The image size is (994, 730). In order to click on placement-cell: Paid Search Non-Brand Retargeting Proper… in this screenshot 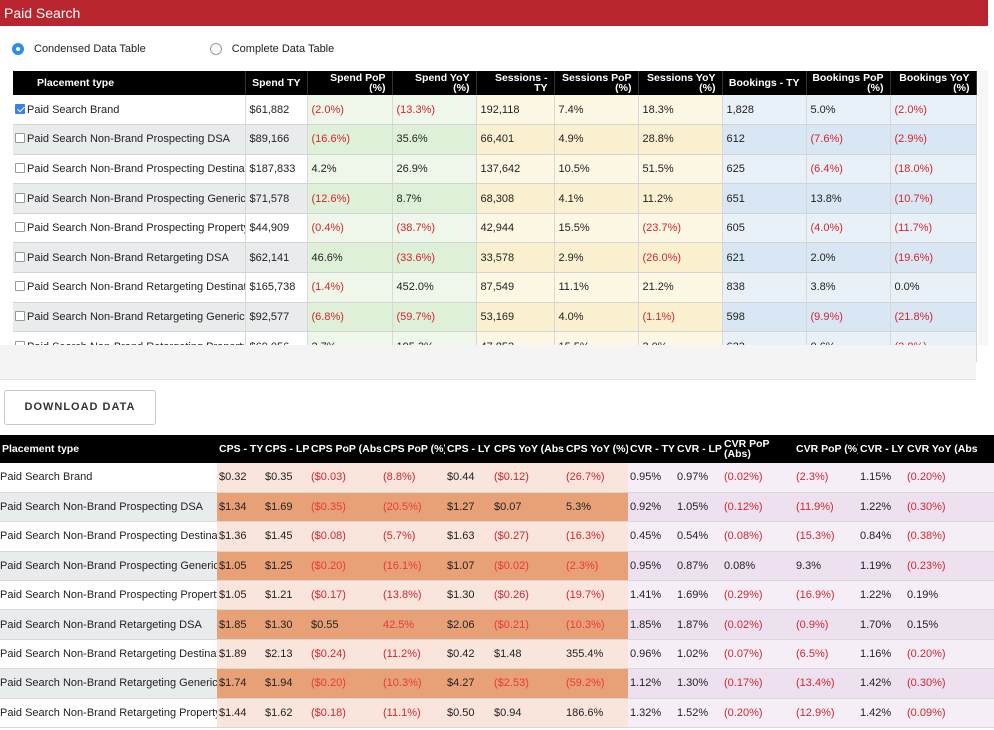, I will do `click(108, 713)`.